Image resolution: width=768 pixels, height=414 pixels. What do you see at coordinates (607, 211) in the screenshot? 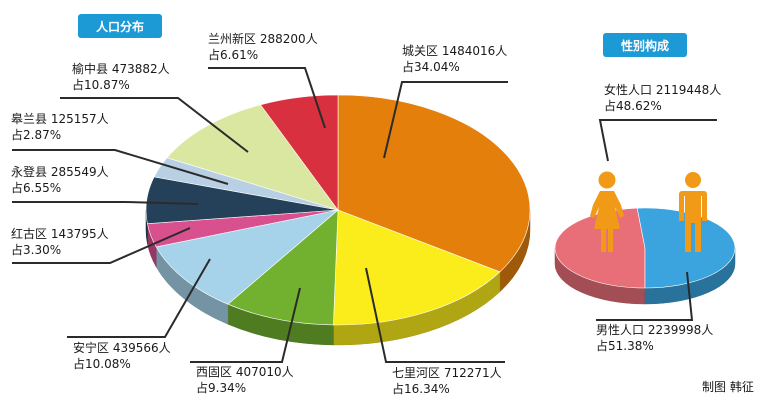
I see `female-figure-icon` at bounding box center [607, 211].